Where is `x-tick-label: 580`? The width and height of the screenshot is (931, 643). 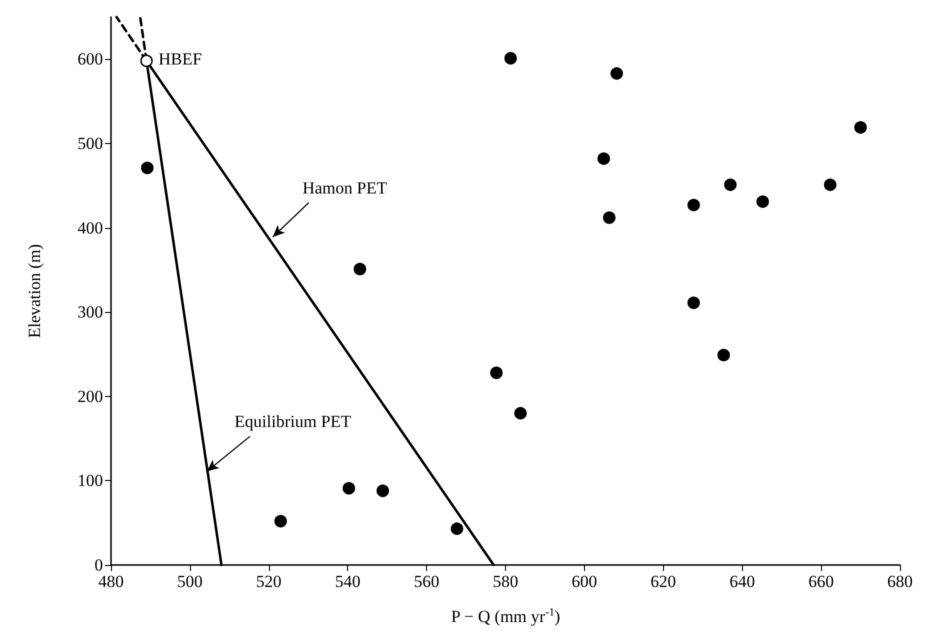
x-tick-label: 580 is located at coordinates (505, 581).